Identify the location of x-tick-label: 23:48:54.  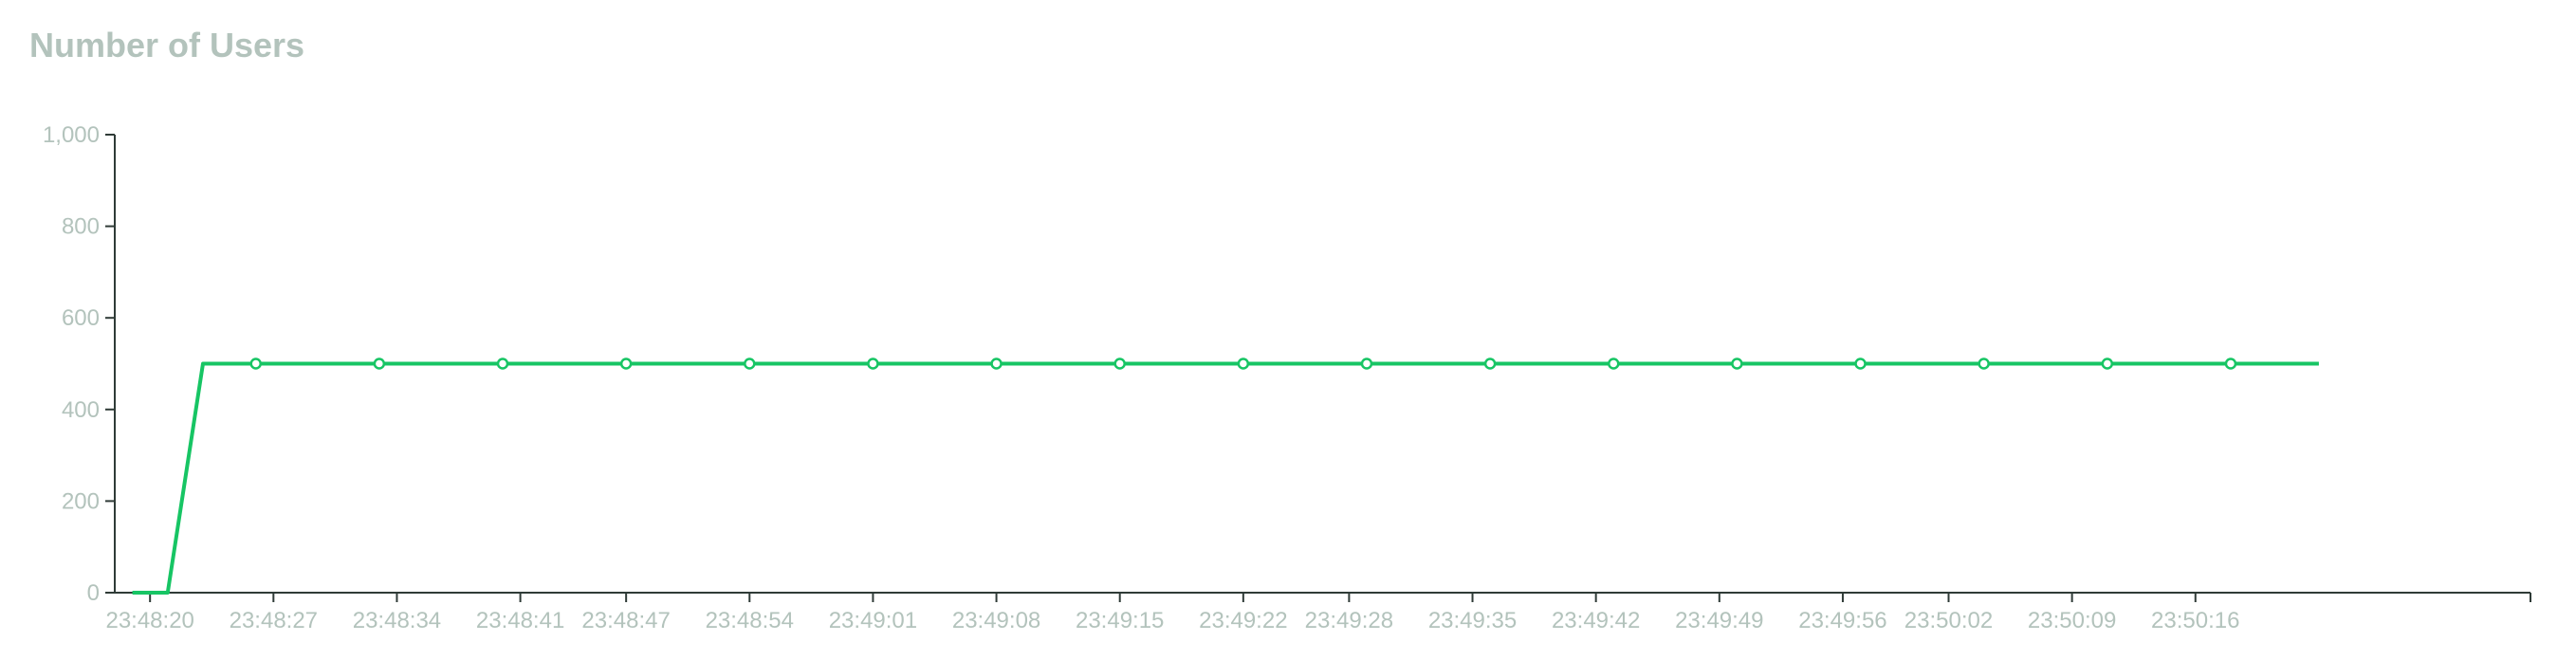
(750, 620).